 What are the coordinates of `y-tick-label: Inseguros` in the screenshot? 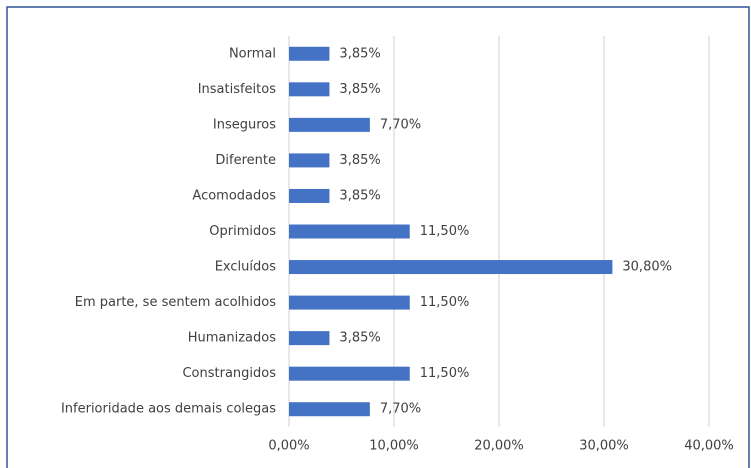 It's located at (244, 124).